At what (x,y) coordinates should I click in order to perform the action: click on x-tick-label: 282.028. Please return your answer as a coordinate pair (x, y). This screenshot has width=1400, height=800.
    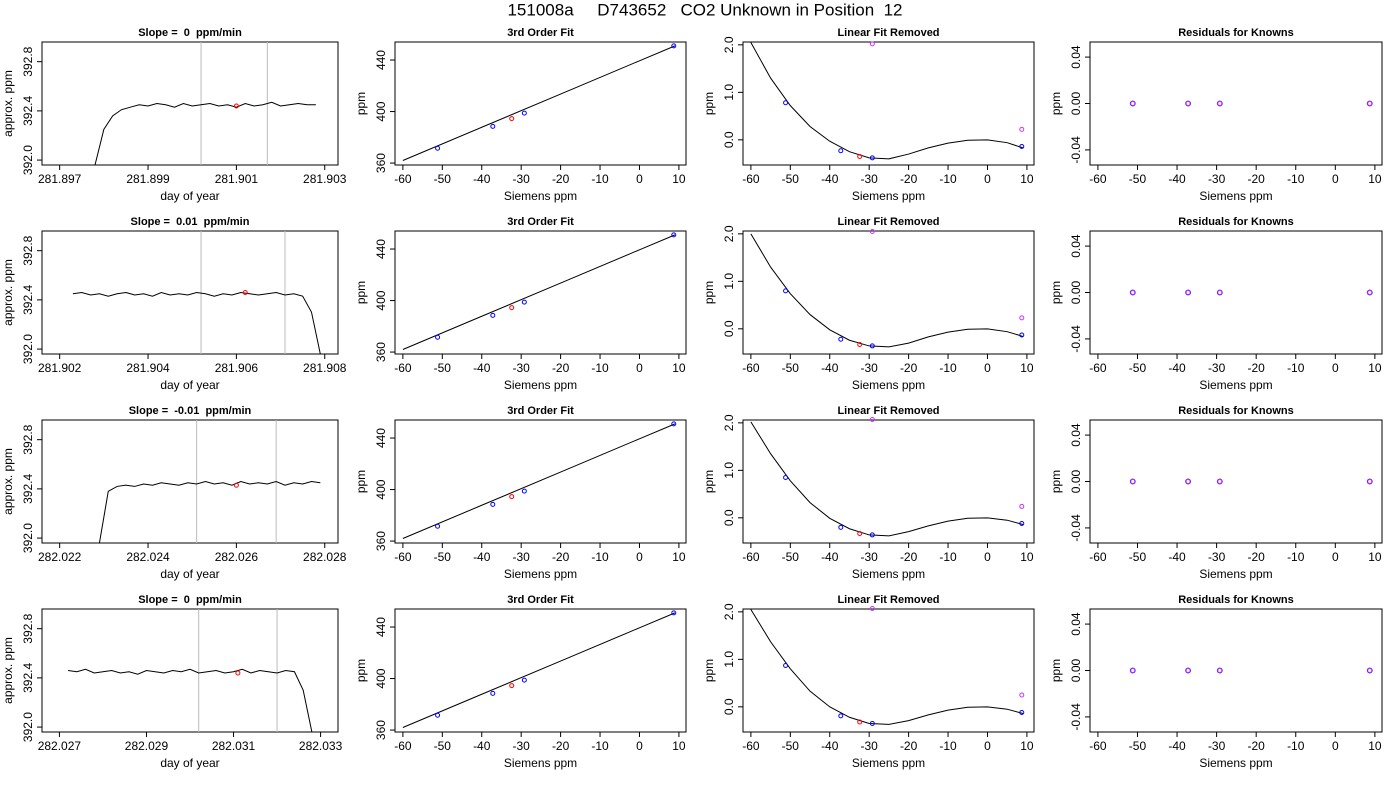
    Looking at the image, I should click on (325, 557).